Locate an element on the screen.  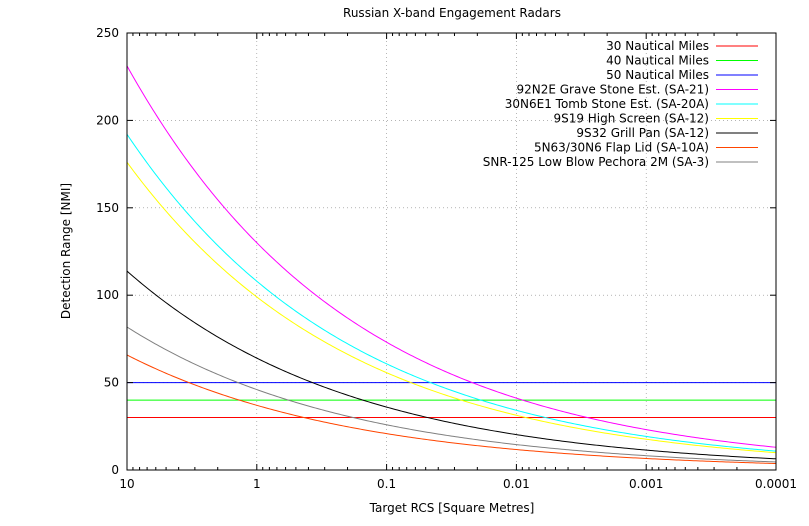
x-tick-label: 1 is located at coordinates (257, 484).